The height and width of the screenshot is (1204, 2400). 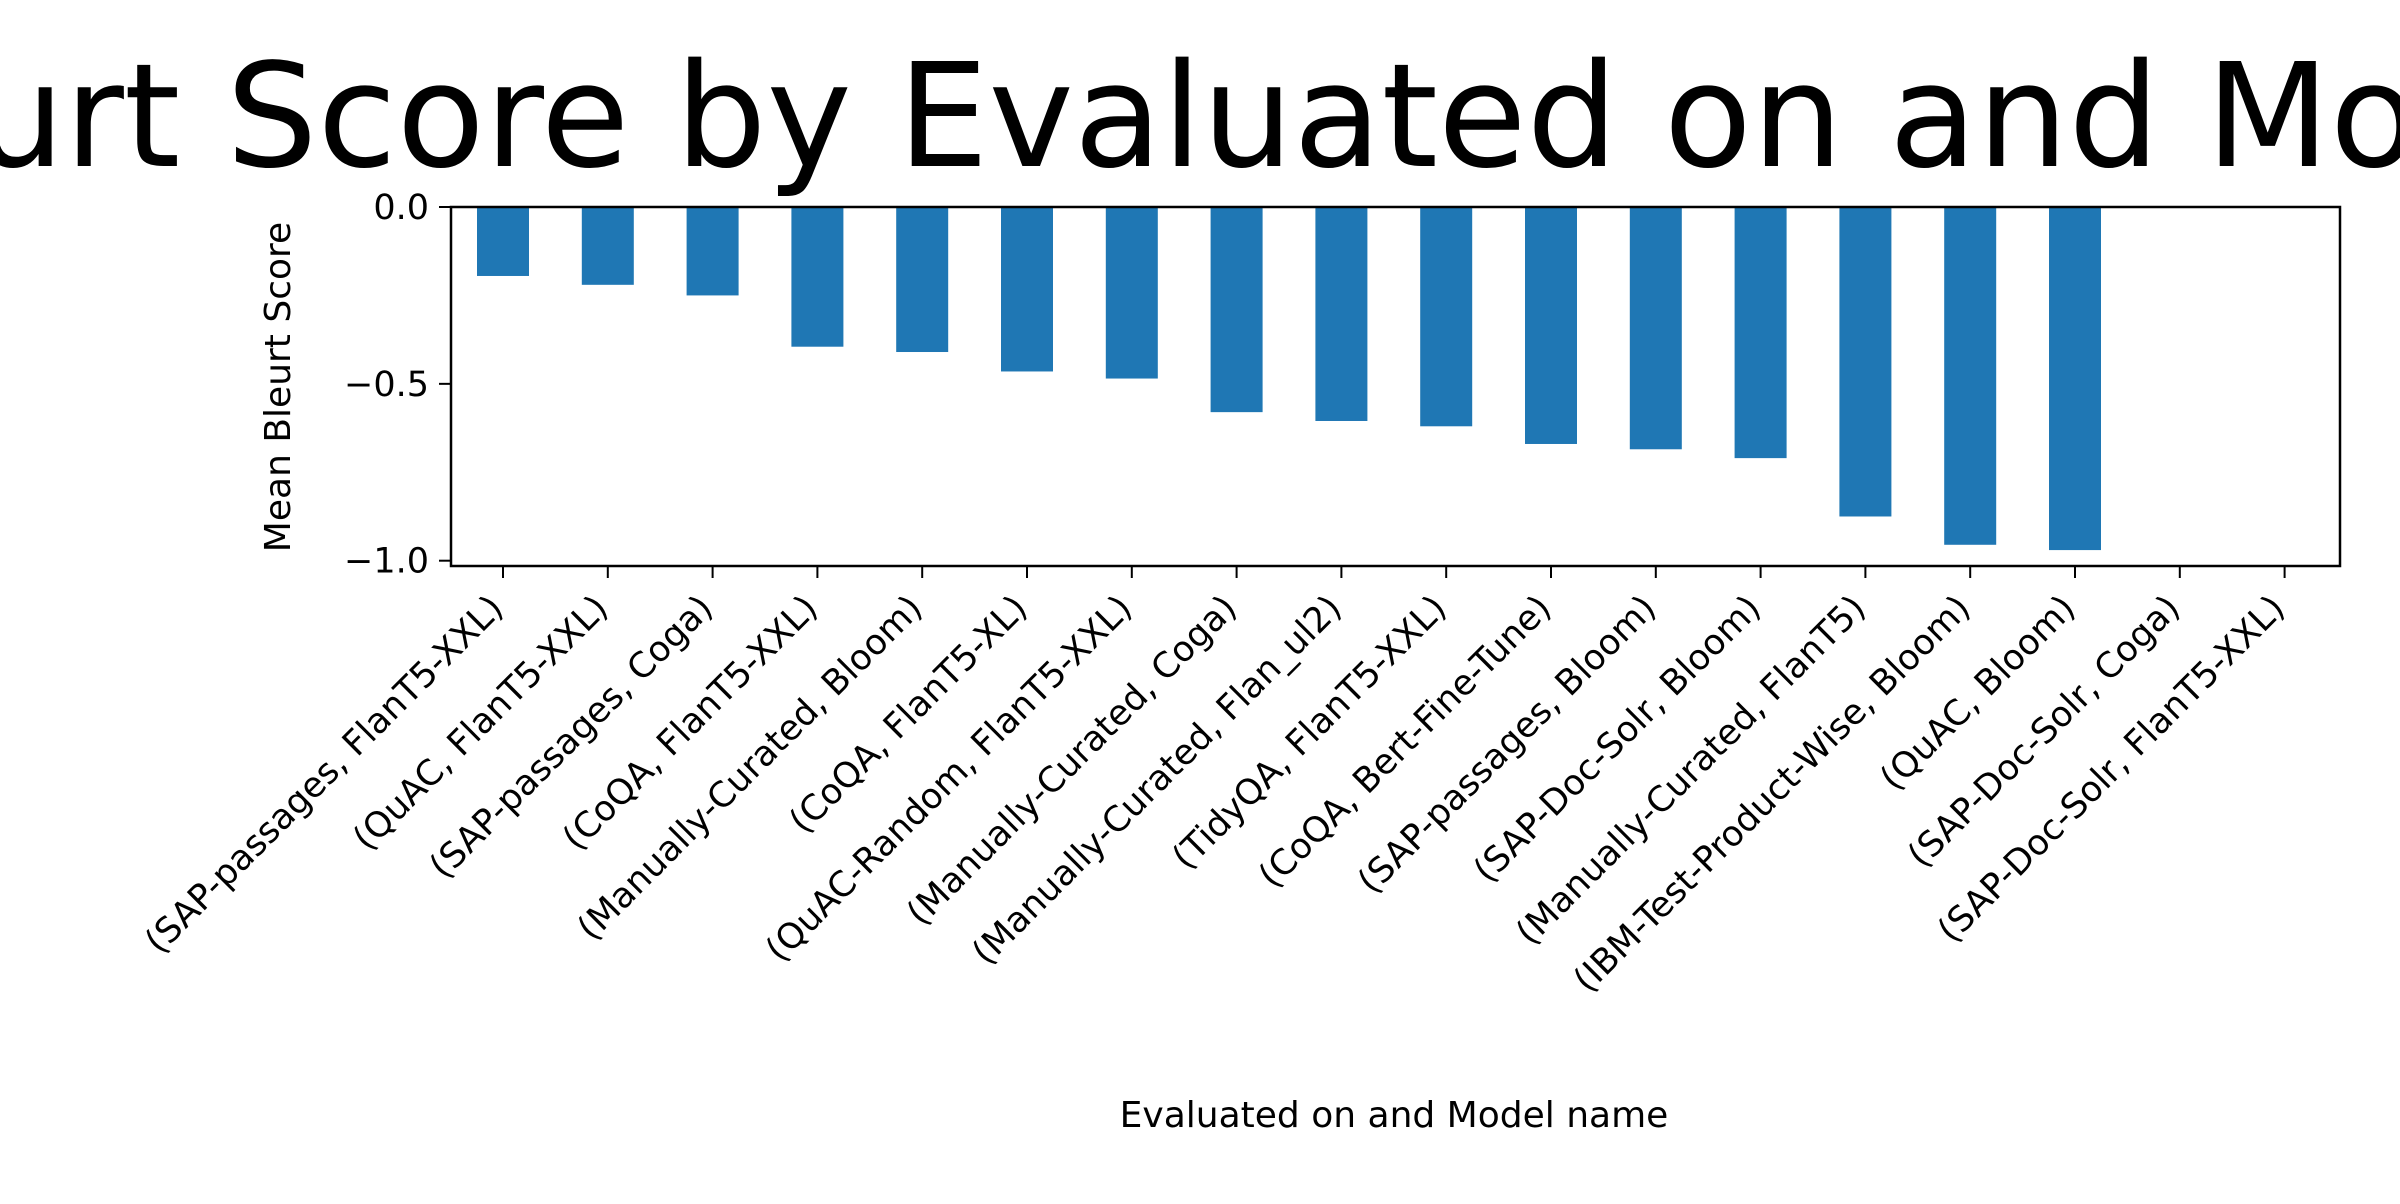 I want to click on y-axis-label: Mean Bleurt Score, so click(x=278, y=387).